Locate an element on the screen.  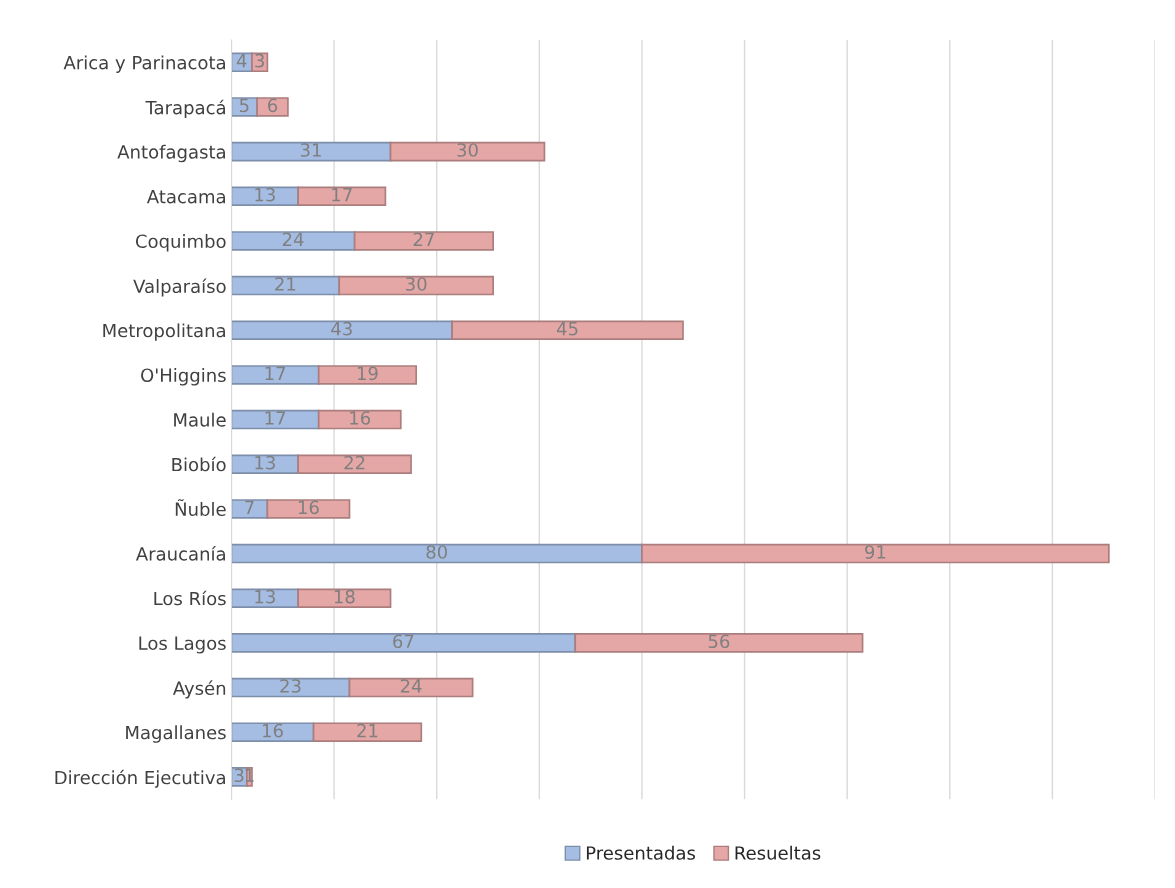
y-tick-label: Antofagasta is located at coordinates (171, 153).